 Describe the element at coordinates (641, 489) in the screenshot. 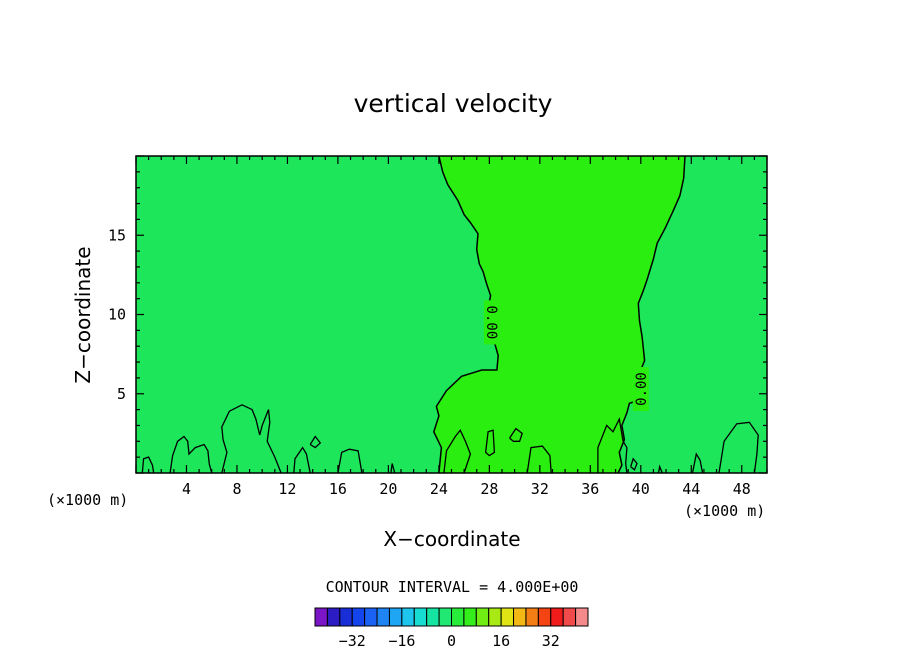

I see `x-tick-label: 40` at that location.